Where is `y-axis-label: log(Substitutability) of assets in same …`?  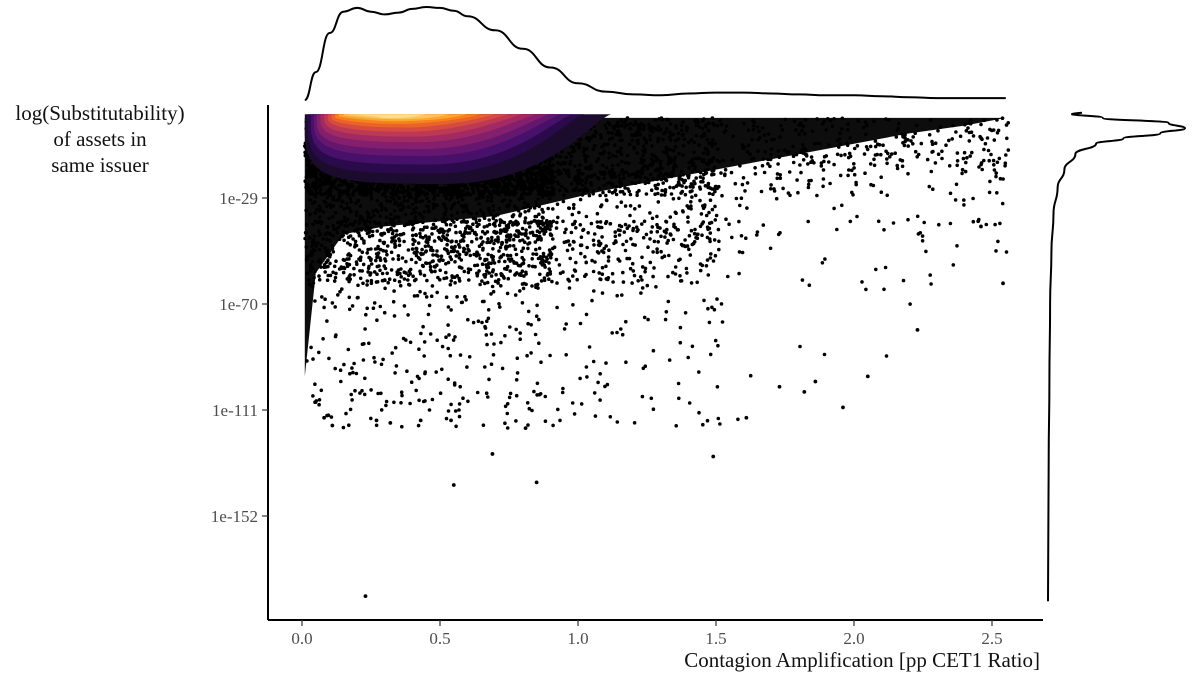
y-axis-label: log(Substitutability) of assets in same … is located at coordinates (100, 139).